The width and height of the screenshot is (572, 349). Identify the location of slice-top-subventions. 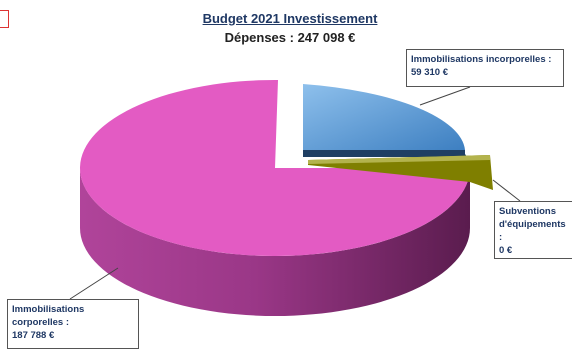
(399, 159).